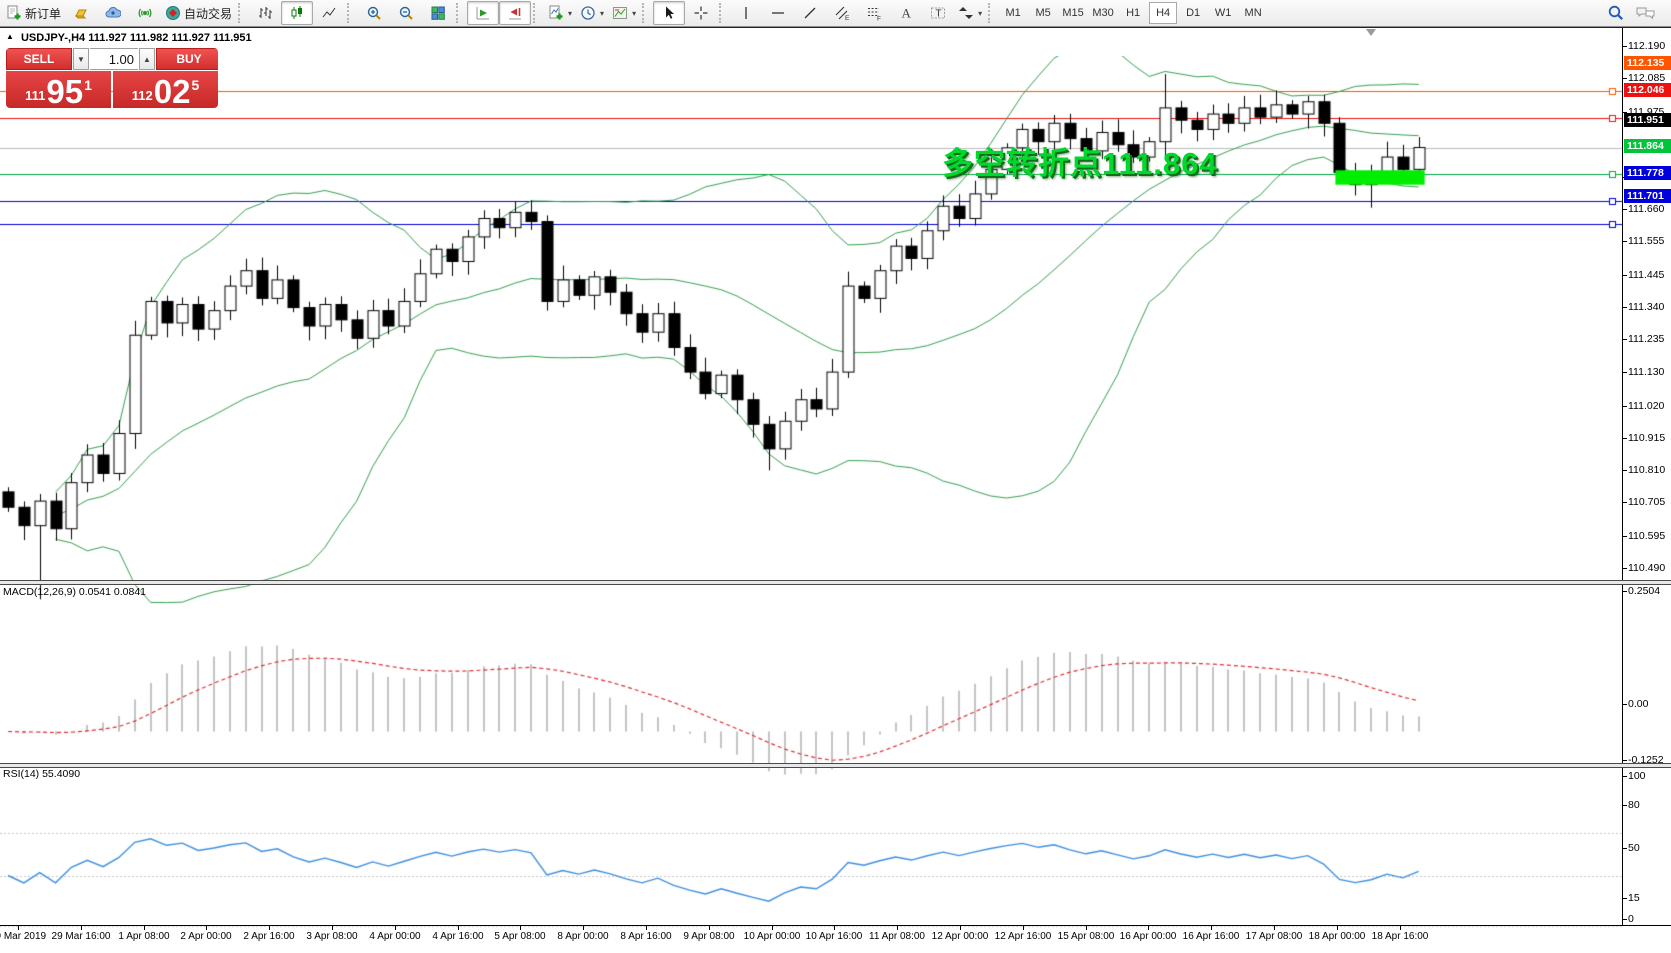  Describe the element at coordinates (33, 13) in the screenshot. I see `new-order-button: 新订单` at that location.